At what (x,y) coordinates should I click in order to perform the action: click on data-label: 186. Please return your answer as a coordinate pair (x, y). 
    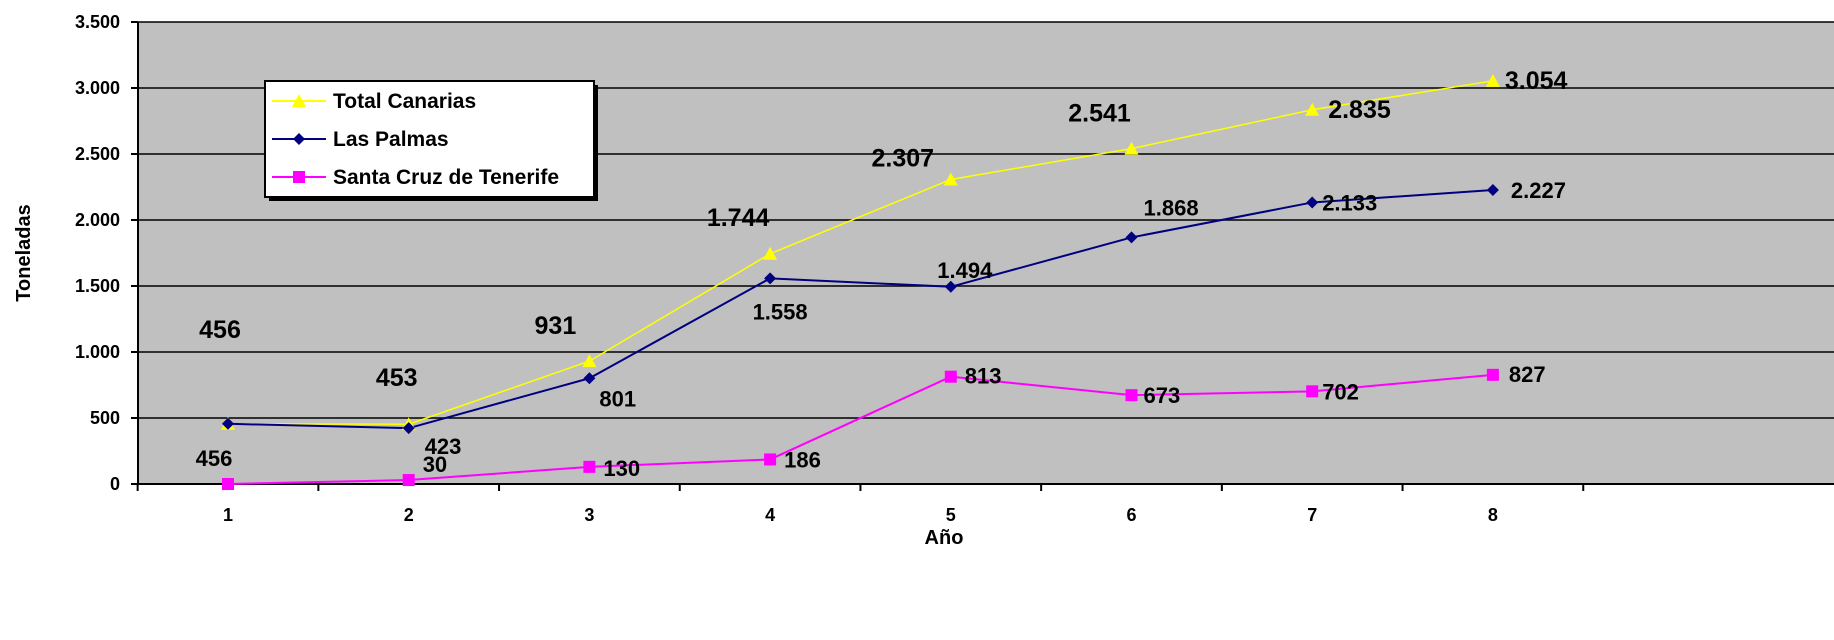
    Looking at the image, I should click on (802, 459).